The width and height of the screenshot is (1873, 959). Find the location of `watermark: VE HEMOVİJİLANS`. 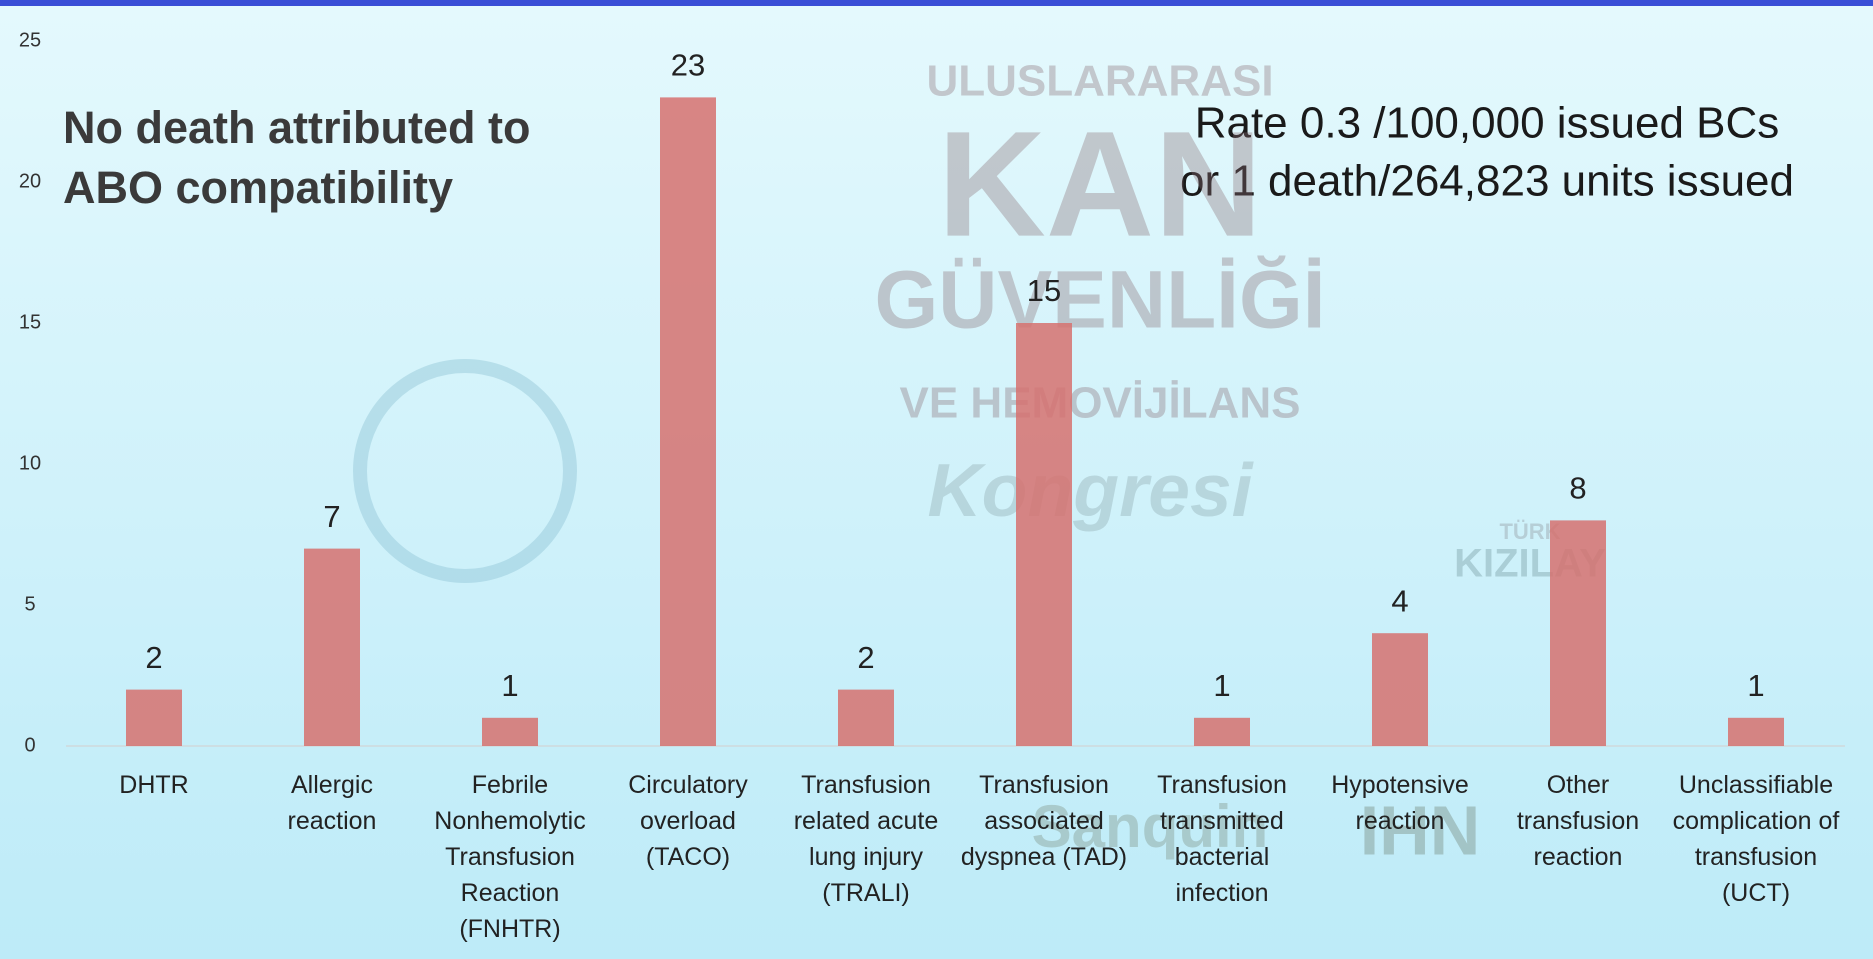

watermark: VE HEMOVİJİLANS is located at coordinates (1100, 403).